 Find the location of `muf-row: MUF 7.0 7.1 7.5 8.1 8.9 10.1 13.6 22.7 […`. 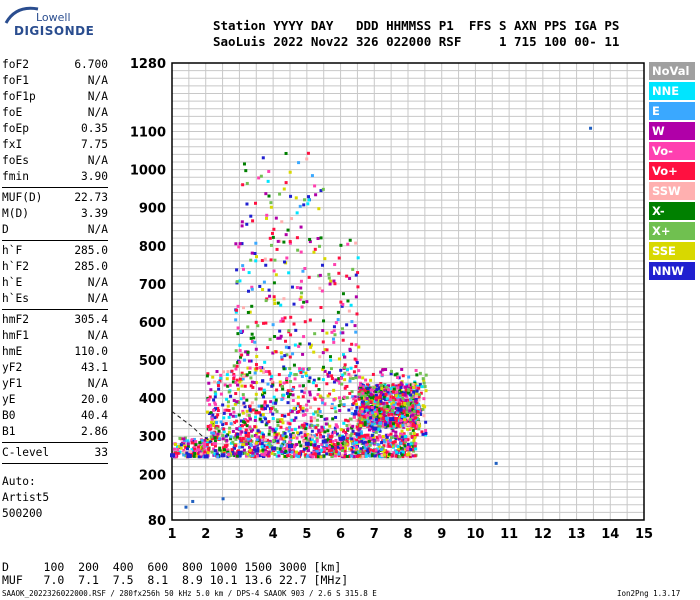

muf-row: MUF 7.0 7.1 7.5 8.1 8.9 10.1 13.6 22.7 [… is located at coordinates (175, 580).